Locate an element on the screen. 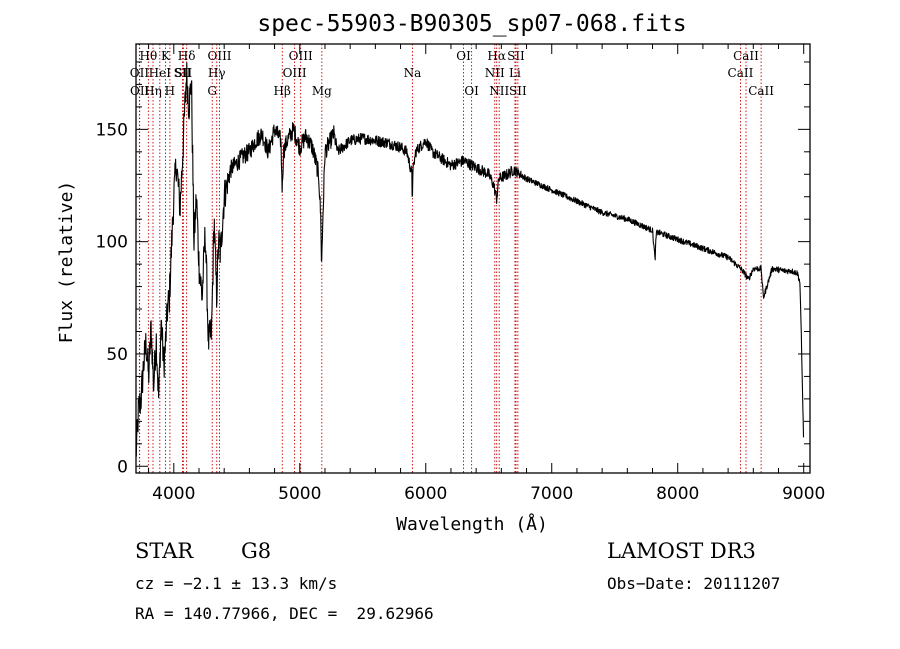  line-marker-label: H is located at coordinates (170, 91).